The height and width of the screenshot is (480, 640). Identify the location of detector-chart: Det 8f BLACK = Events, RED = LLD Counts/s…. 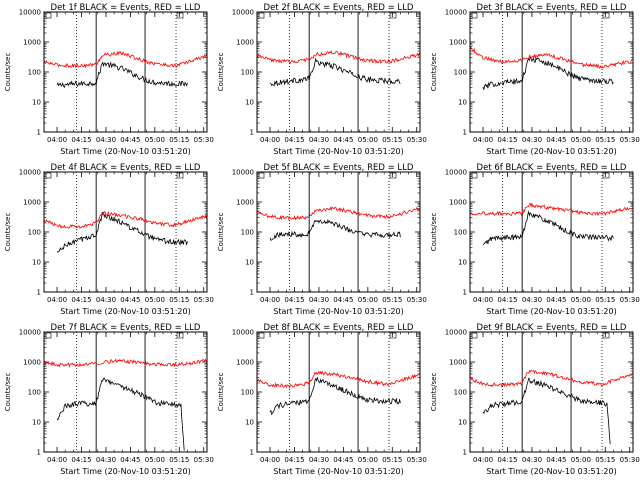
(322, 399).